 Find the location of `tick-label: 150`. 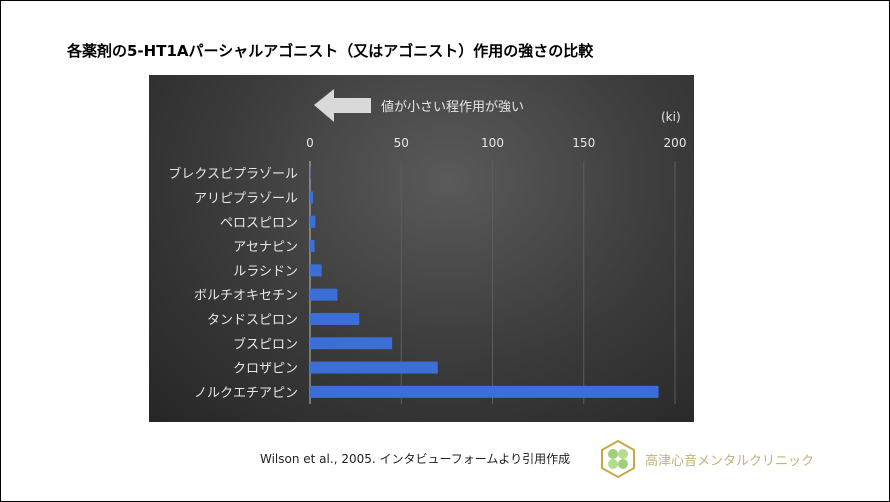

tick-label: 150 is located at coordinates (583, 143).